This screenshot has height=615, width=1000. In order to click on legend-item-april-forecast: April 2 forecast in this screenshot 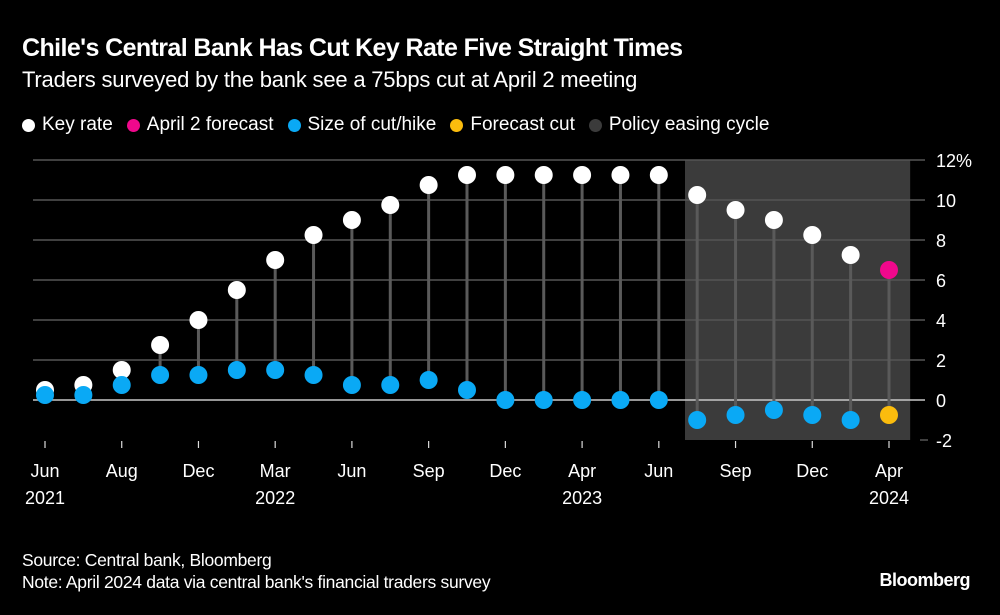, I will do `click(200, 125)`.